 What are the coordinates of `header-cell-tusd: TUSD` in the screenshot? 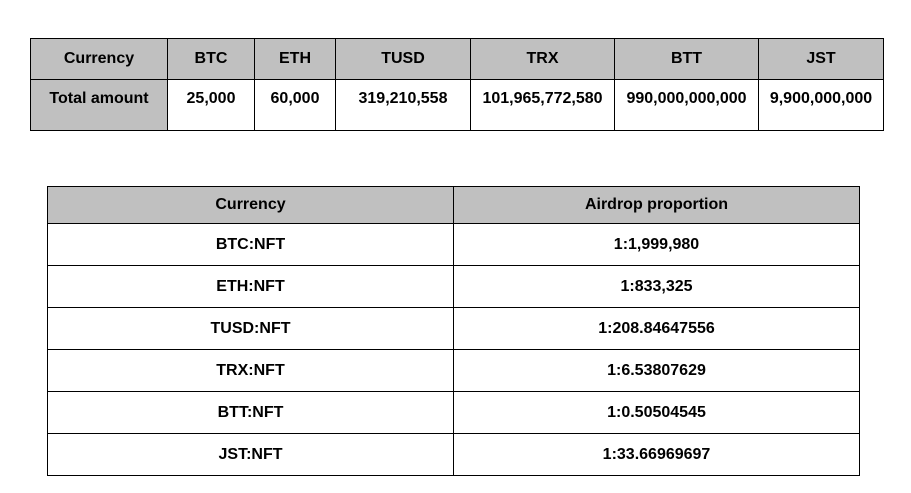 It's located at (403, 59).